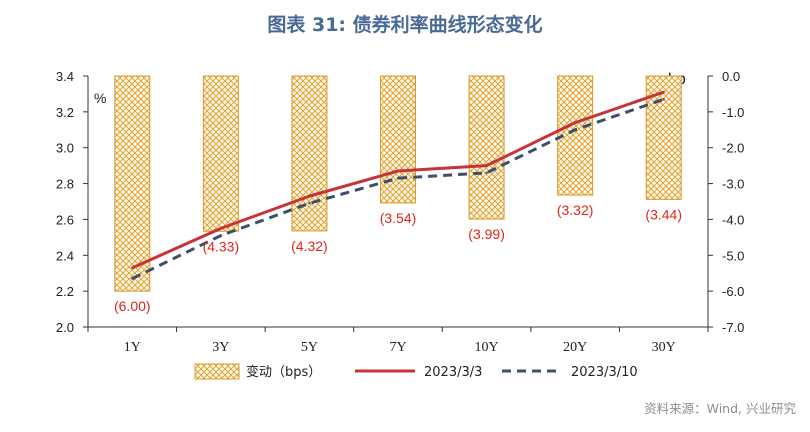 Image resolution: width=810 pixels, height=432 pixels. I want to click on left-tick-label: 3.0, so click(65, 148).